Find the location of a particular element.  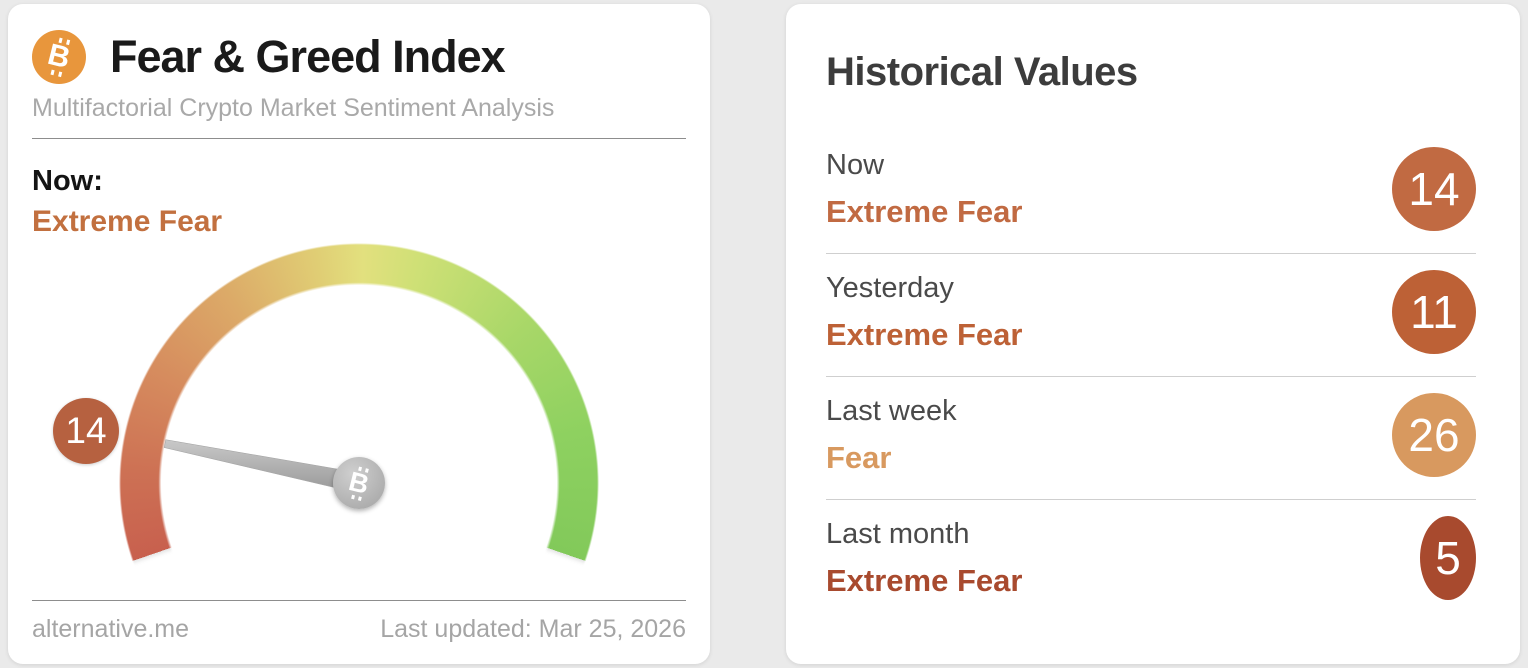

history-row-now: Now Extreme Fear 14 is located at coordinates (1151, 192).